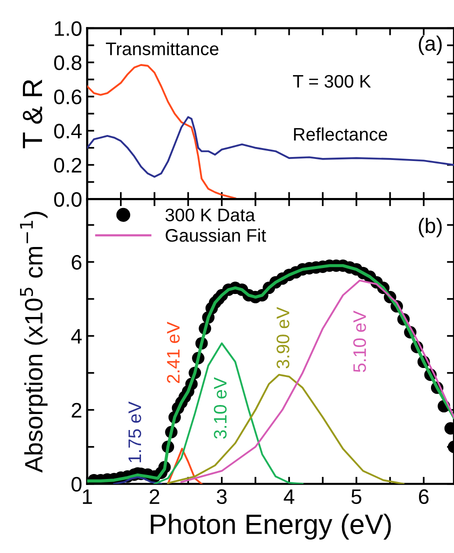 The width and height of the screenshot is (454, 553). Describe the element at coordinates (155, 496) in the screenshot. I see `x-tick-label: 2` at that location.